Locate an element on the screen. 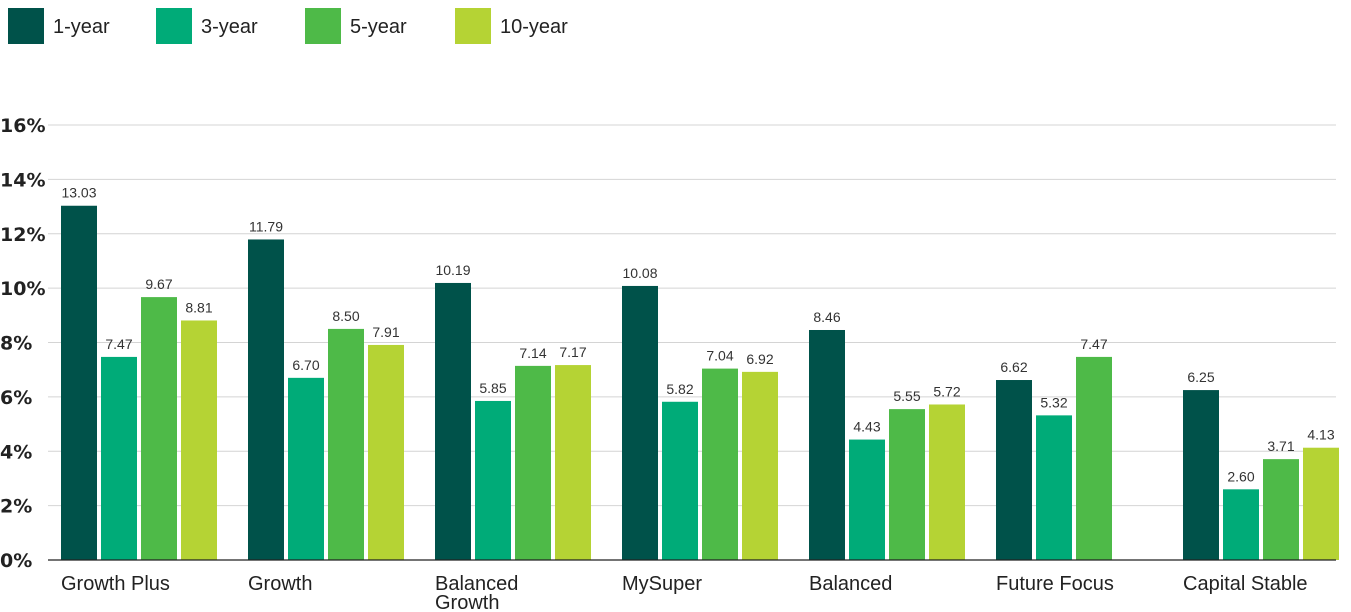  data-label: 5.32 is located at coordinates (1053, 402).